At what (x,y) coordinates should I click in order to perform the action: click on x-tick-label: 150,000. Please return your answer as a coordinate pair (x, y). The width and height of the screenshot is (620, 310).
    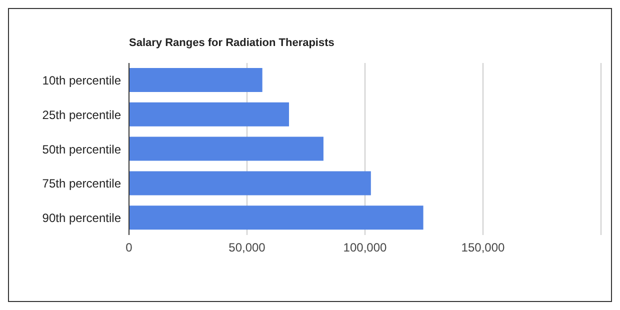
    Looking at the image, I should click on (483, 247).